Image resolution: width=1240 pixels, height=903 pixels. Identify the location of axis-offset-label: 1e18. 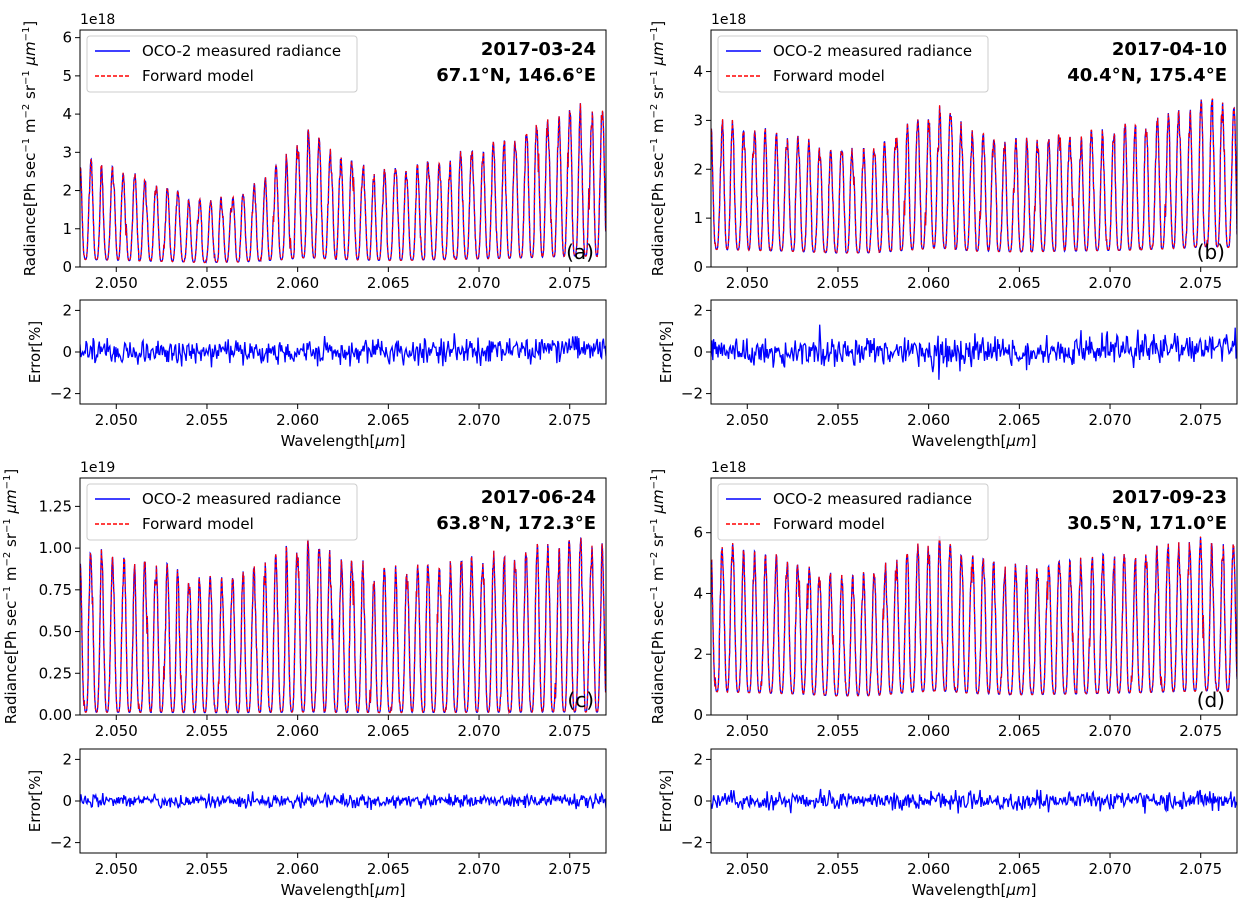
(728, 468).